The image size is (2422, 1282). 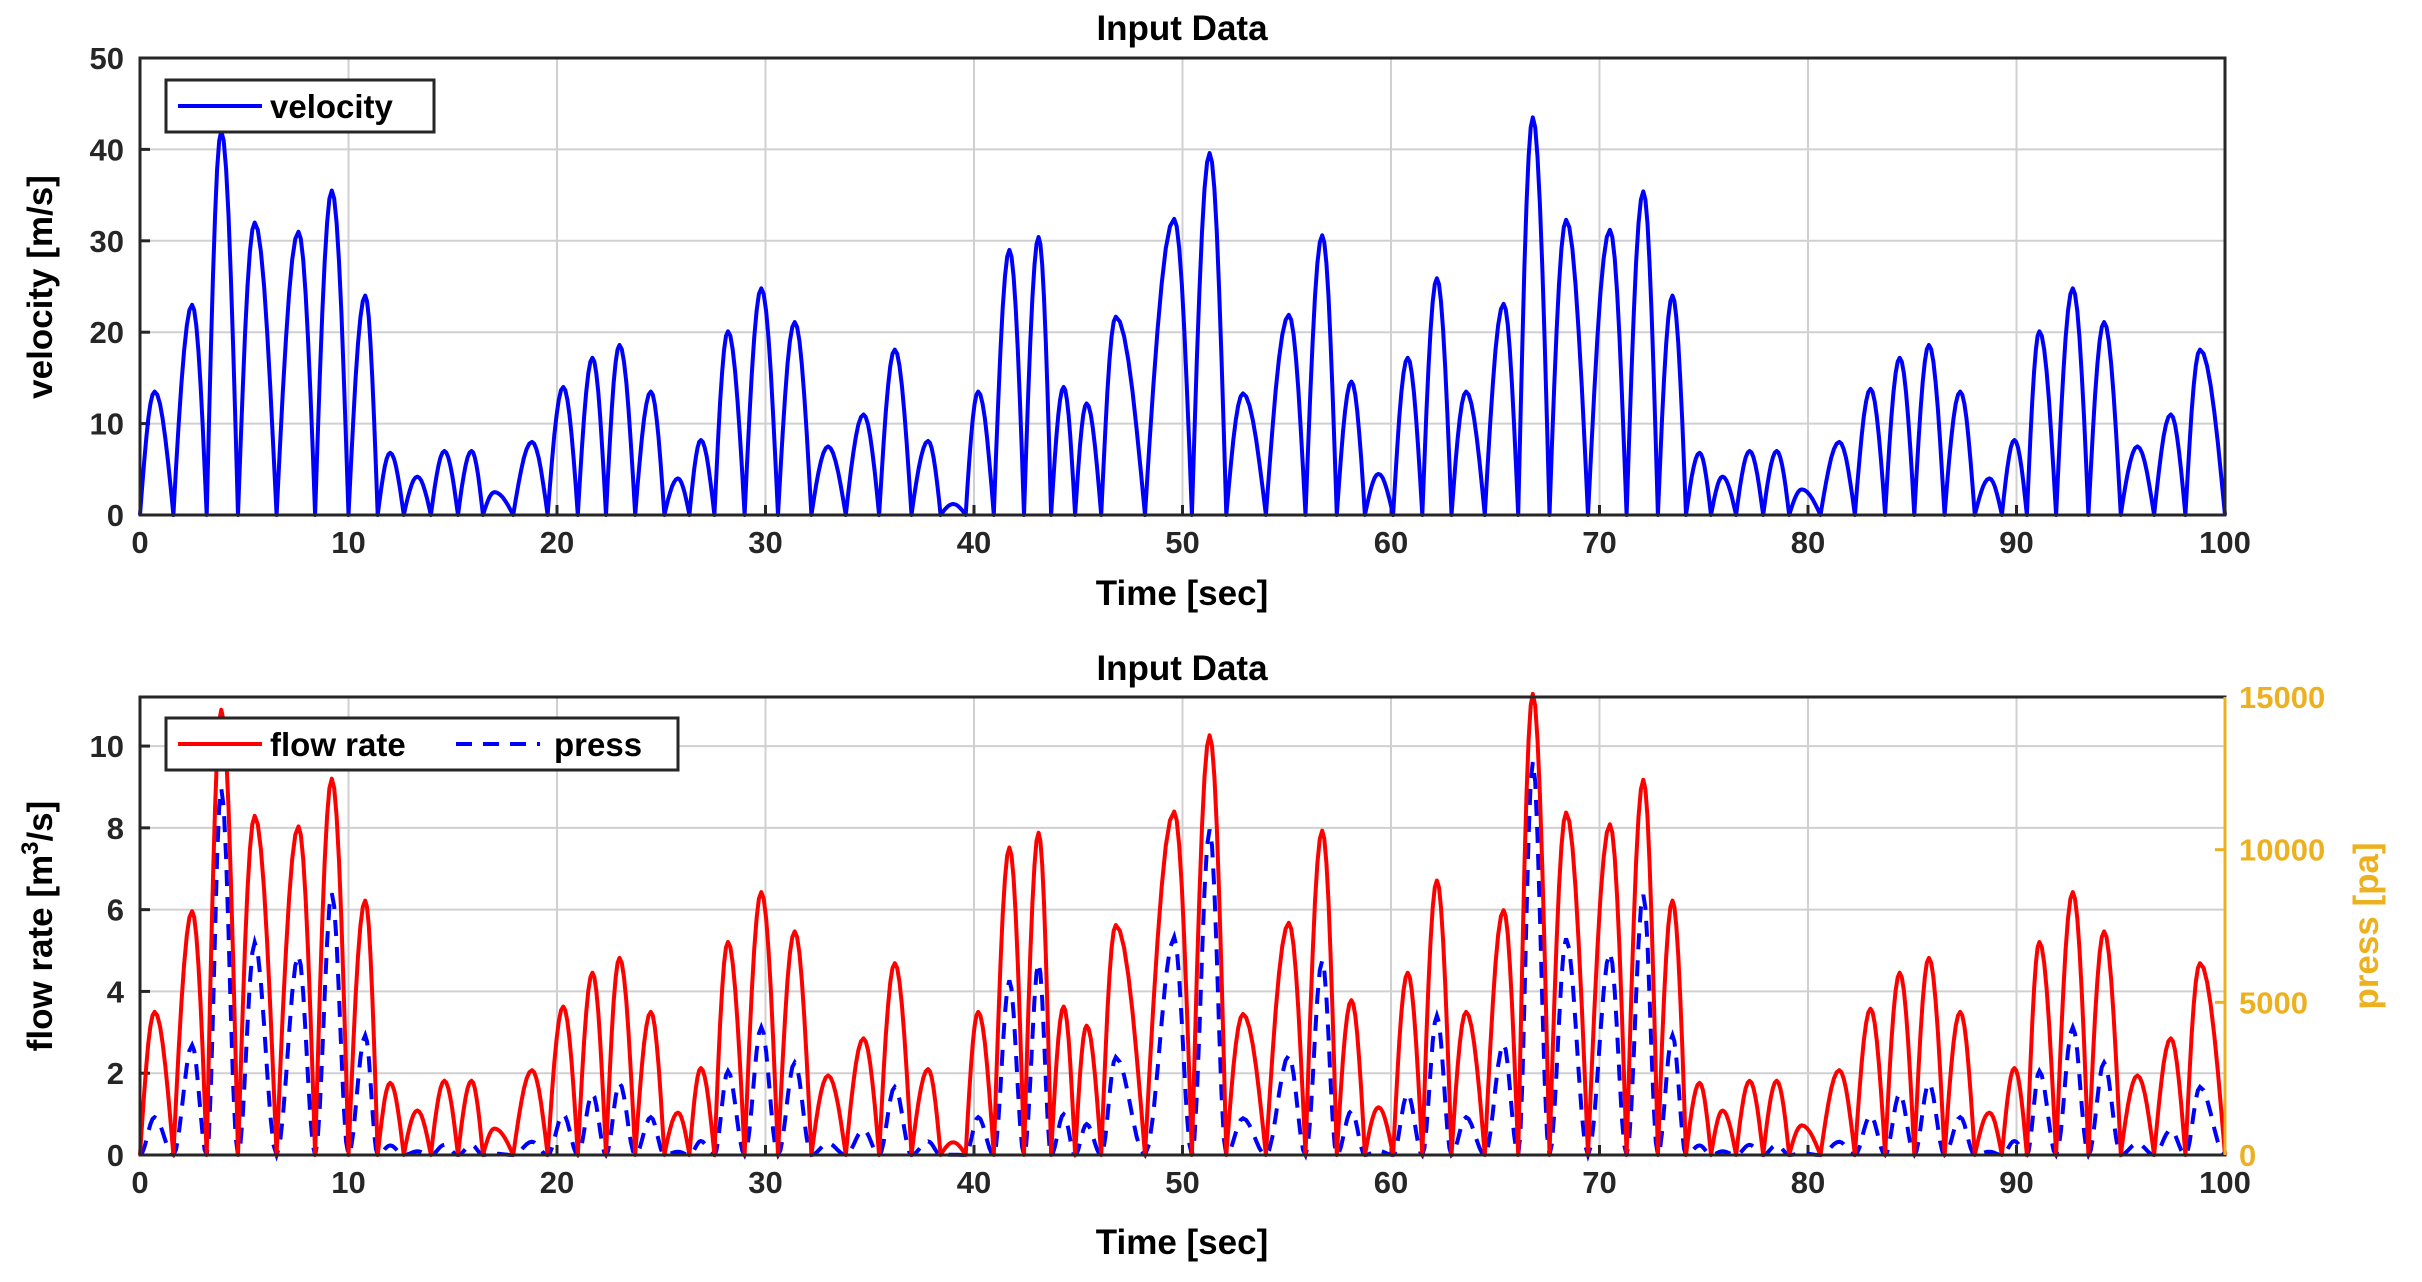 I want to click on bottom-ytick-label: 2, so click(x=115, y=1073).